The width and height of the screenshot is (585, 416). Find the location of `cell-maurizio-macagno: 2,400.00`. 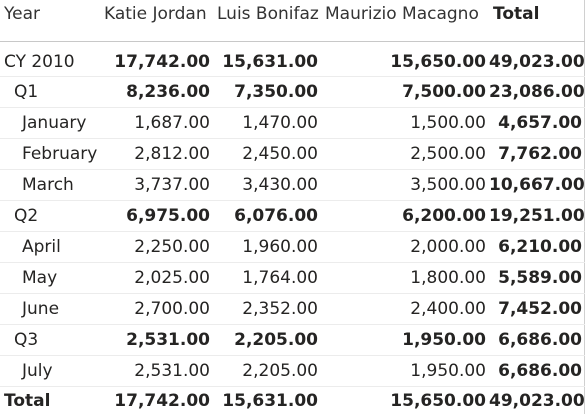

cell-maurizio-macagno: 2,400.00 is located at coordinates (405, 309).